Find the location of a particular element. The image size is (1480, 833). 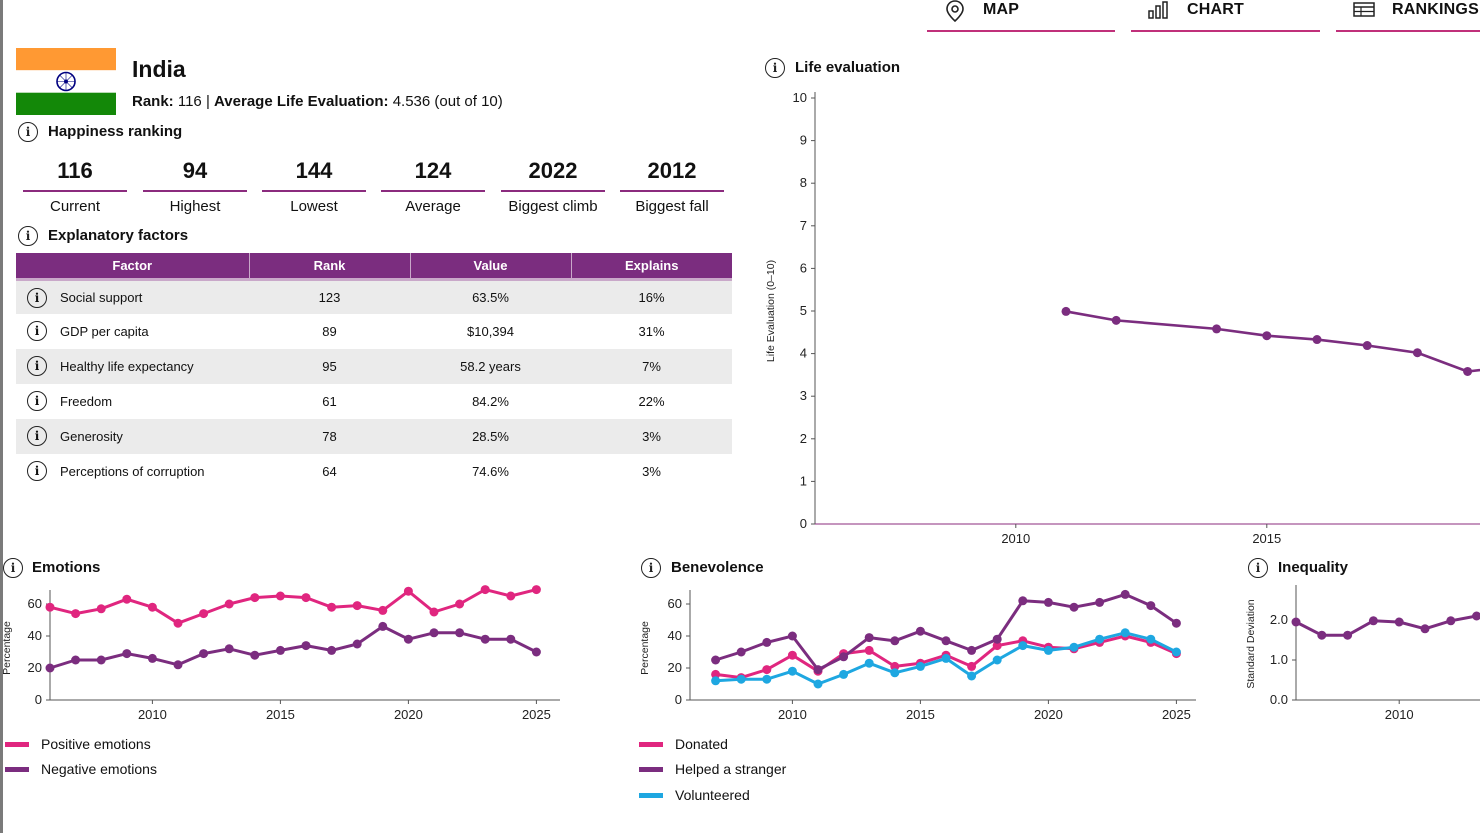

factors-info-icon: i is located at coordinates (28, 236).